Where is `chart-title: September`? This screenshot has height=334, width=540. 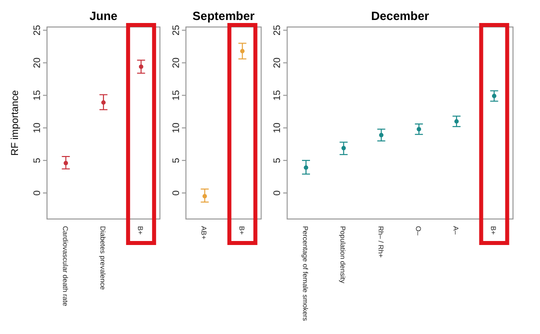 chart-title: September is located at coordinates (223, 16).